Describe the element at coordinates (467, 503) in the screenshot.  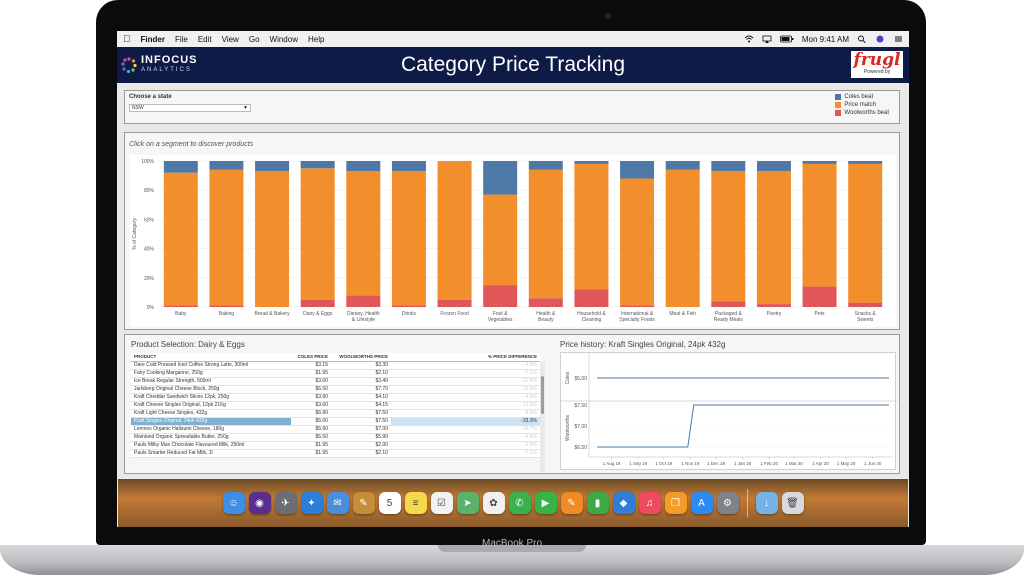
I see `maps-icon: ➤` at that location.